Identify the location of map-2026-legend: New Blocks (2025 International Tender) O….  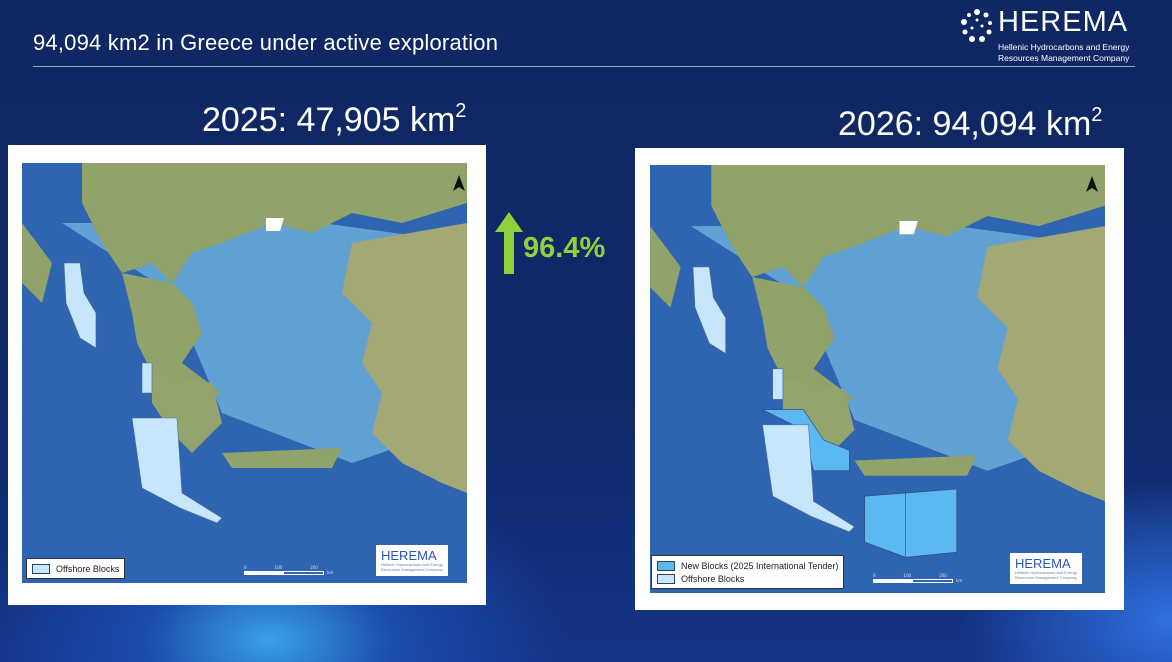
(748, 572).